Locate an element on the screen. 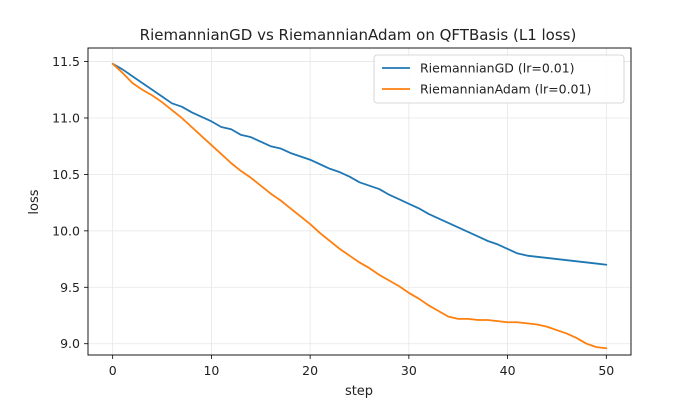 This screenshot has height=400, width=700. x-tick-label: 20 is located at coordinates (310, 370).